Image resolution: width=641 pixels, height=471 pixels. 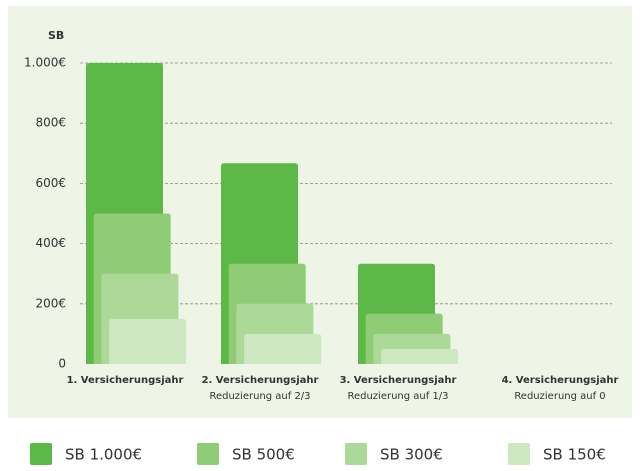 What do you see at coordinates (45, 63) in the screenshot?
I see `y-tick-label: 1.000€` at bounding box center [45, 63].